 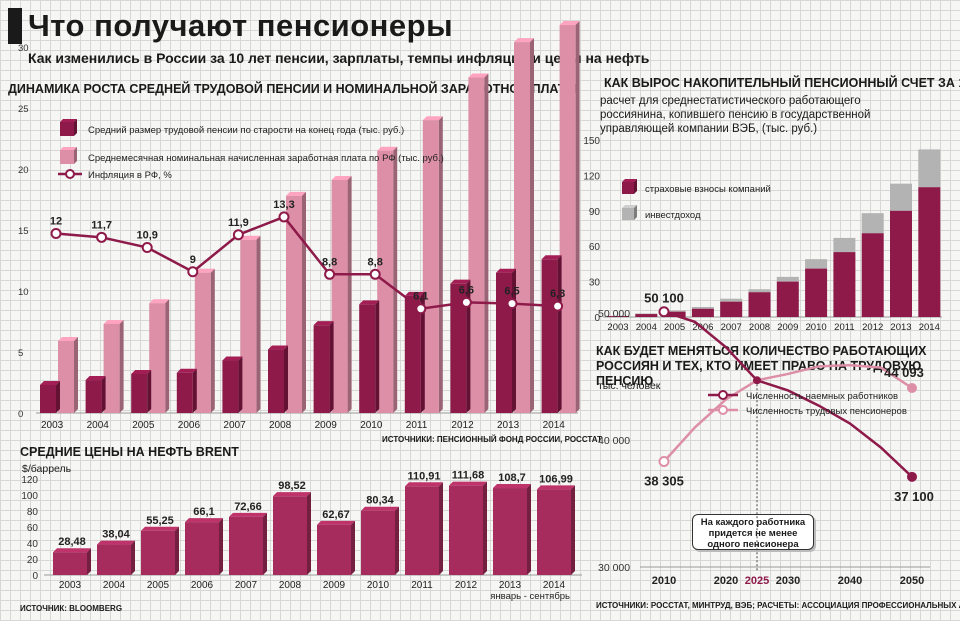 What do you see at coordinates (478, 75) in the screenshot?
I see `wages-bar-2012-top` at bounding box center [478, 75].